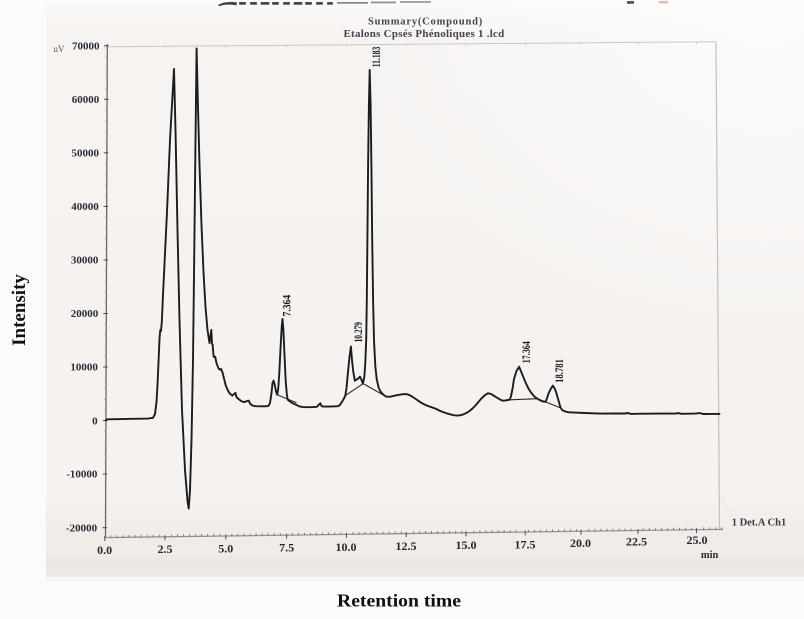 This screenshot has width=804, height=619. Describe the element at coordinates (86, 154) in the screenshot. I see `svg-text: 50000` at that location.